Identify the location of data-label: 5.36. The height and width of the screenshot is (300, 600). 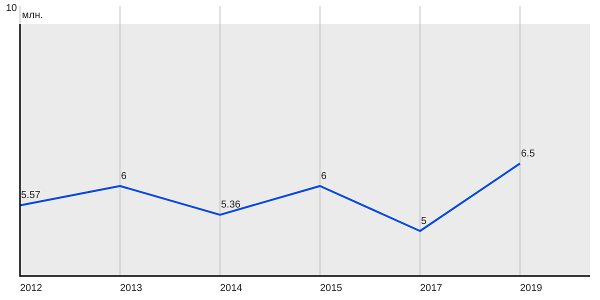
(231, 205).